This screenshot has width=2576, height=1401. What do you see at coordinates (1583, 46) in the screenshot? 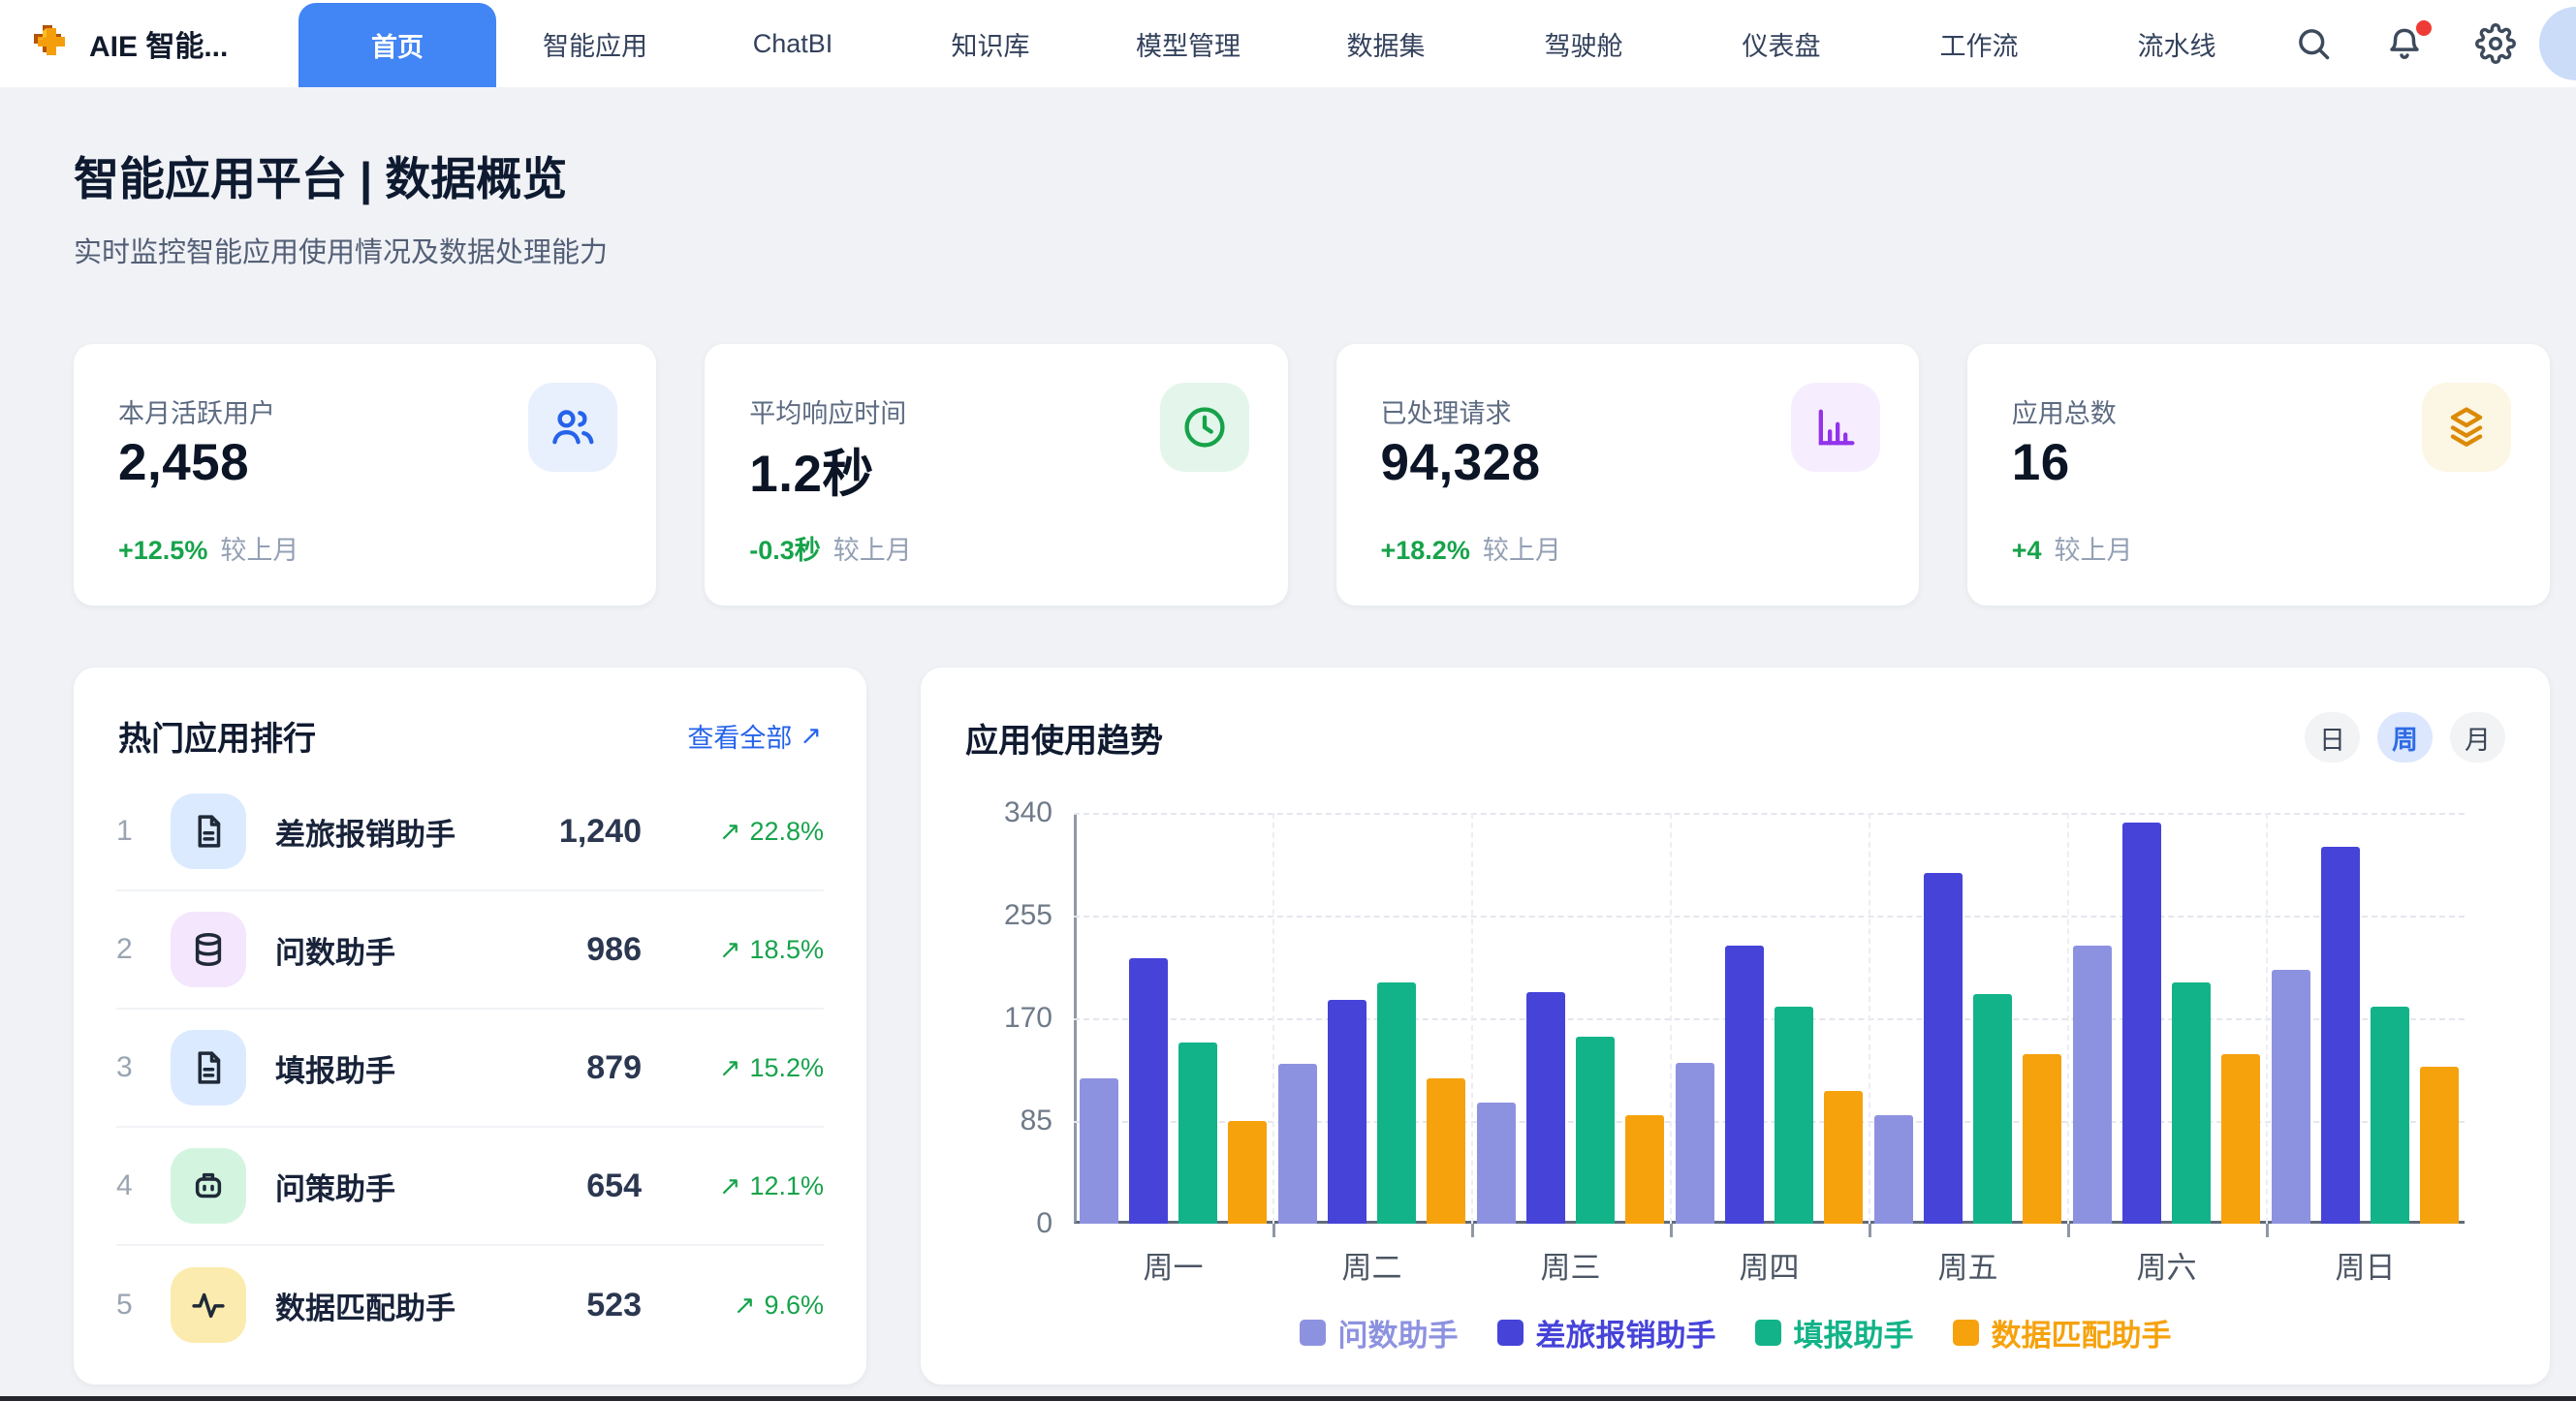
I see `nav-tab-7: 驾驶舱` at bounding box center [1583, 46].